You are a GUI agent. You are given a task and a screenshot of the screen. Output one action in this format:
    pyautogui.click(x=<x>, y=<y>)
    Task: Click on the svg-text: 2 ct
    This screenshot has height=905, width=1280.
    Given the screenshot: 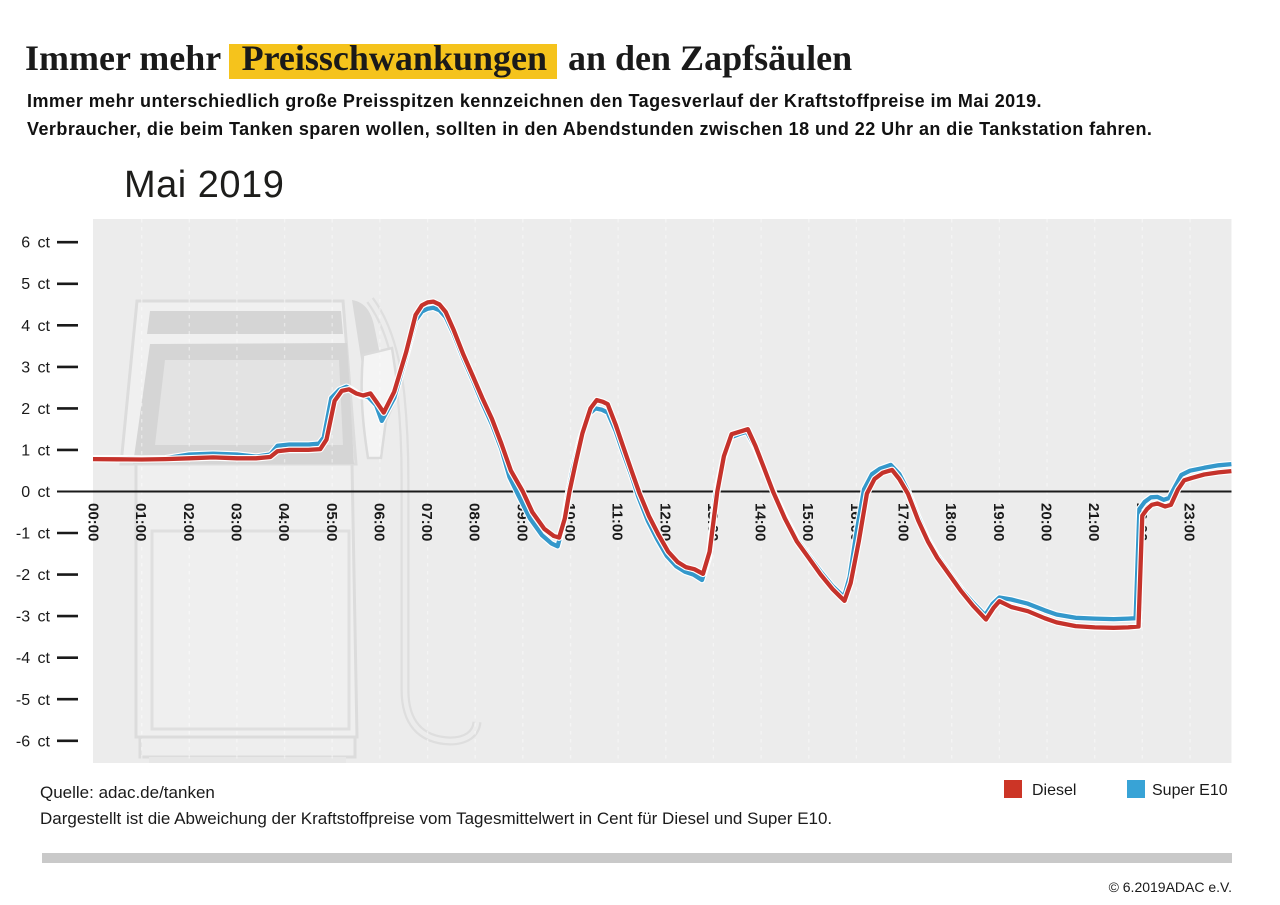 What is the action you would take?
    pyautogui.click(x=35, y=409)
    